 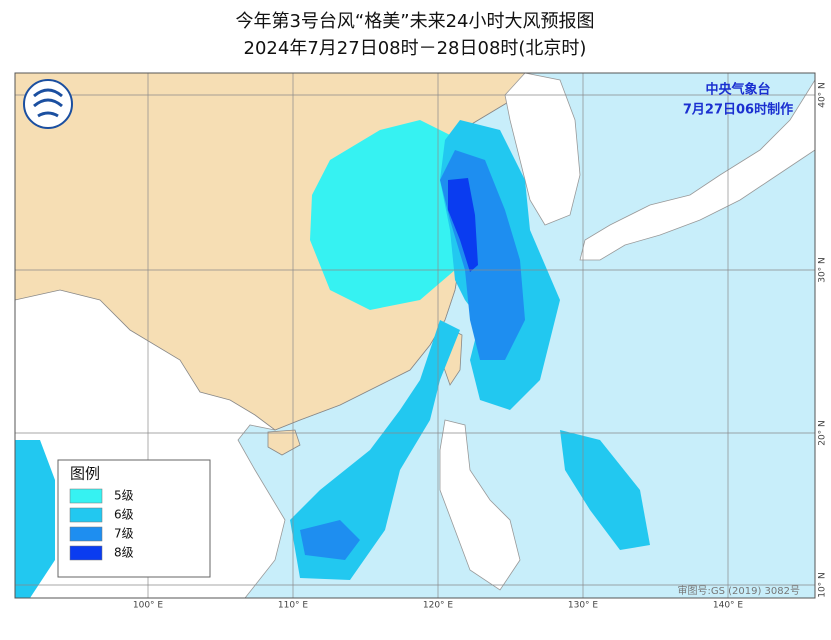 What do you see at coordinates (583, 606) in the screenshot?
I see `lon-label: 130° E` at bounding box center [583, 606].